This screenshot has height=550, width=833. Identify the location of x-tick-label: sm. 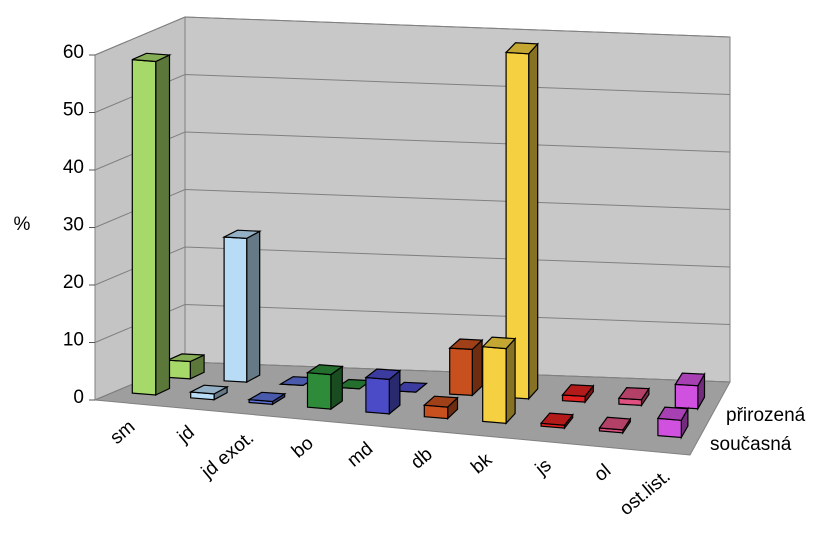
(122, 432).